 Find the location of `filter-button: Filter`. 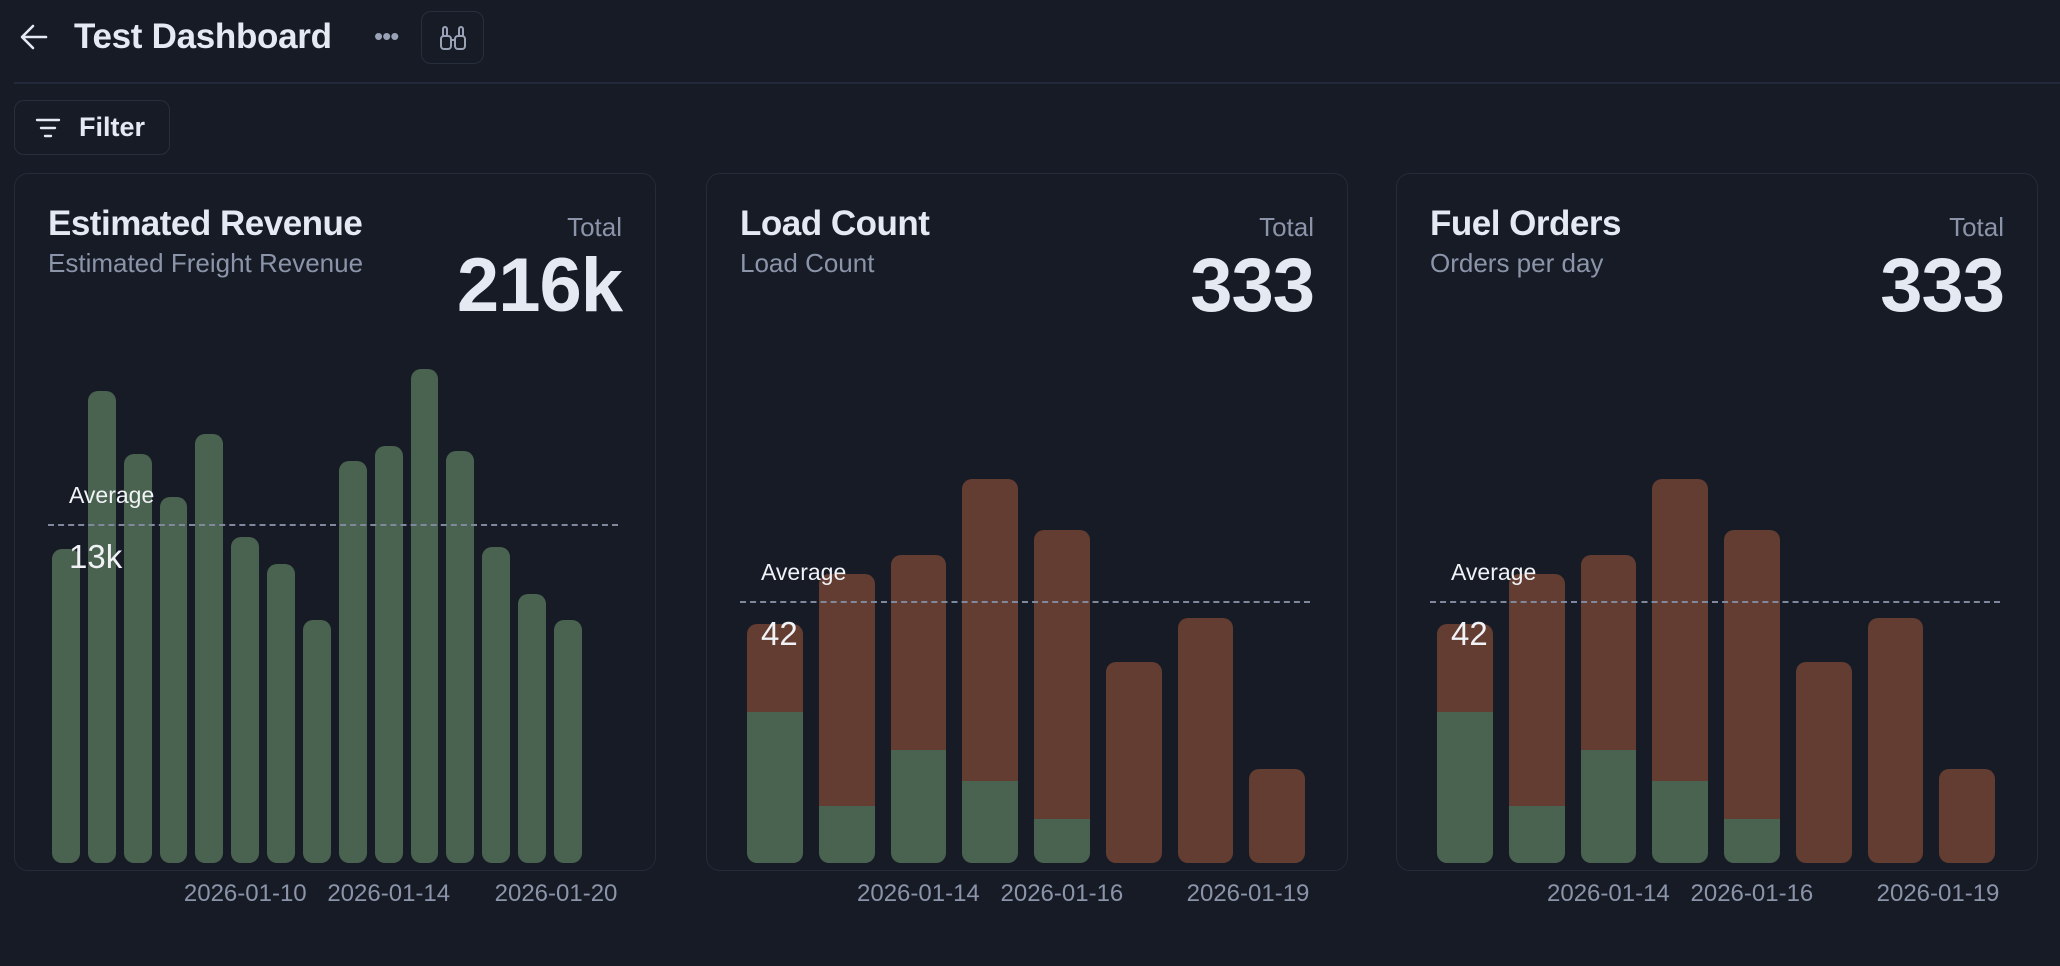

filter-button: Filter is located at coordinates (92, 127).